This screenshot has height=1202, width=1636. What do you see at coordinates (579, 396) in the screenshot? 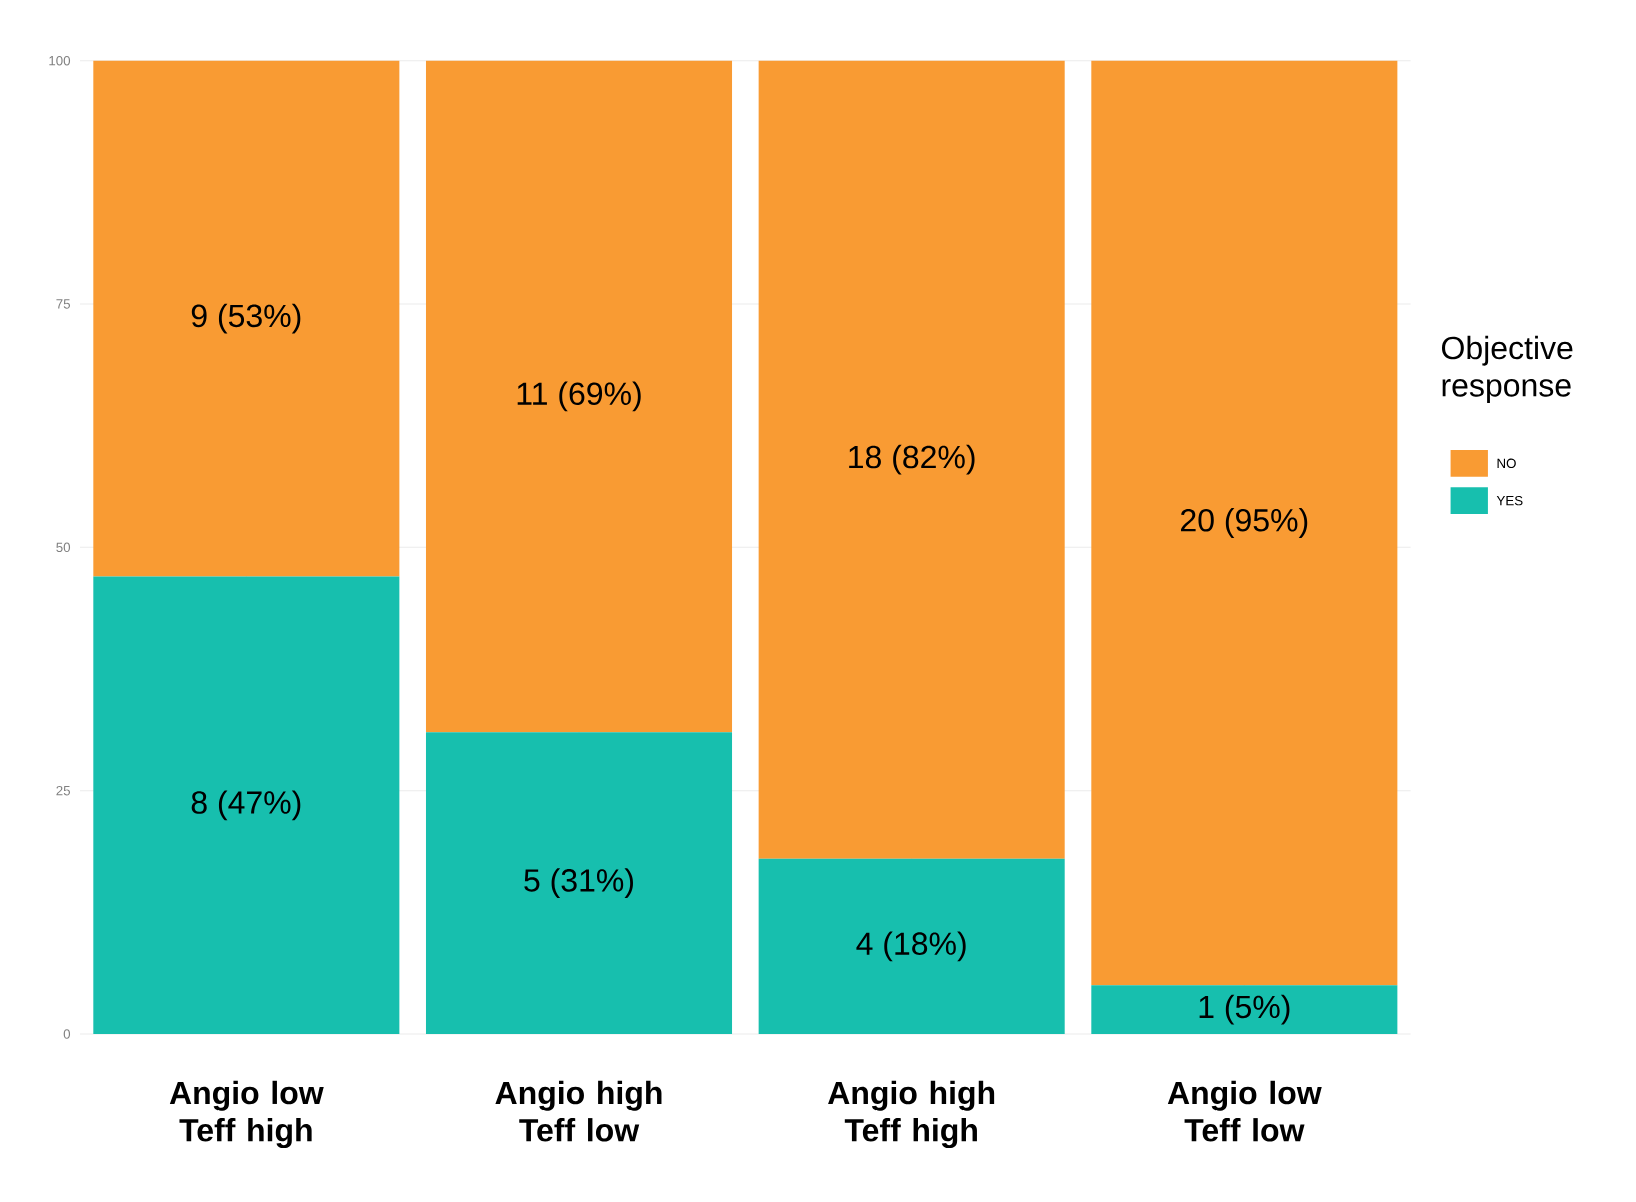
I see `data-label: 11 (69%)` at bounding box center [579, 396].